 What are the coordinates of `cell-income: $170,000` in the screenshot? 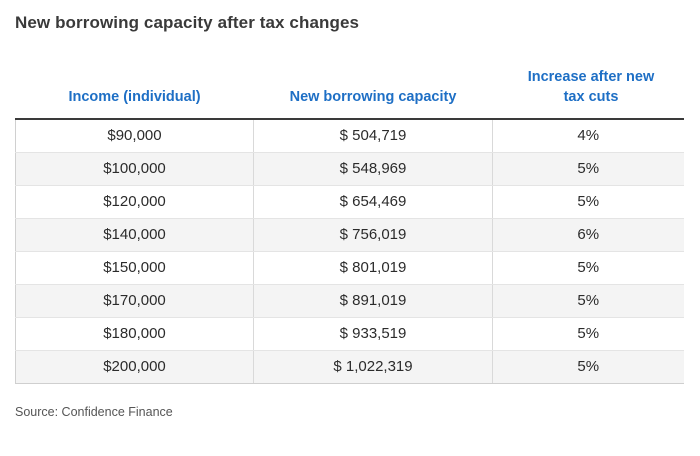 It's located at (134, 301).